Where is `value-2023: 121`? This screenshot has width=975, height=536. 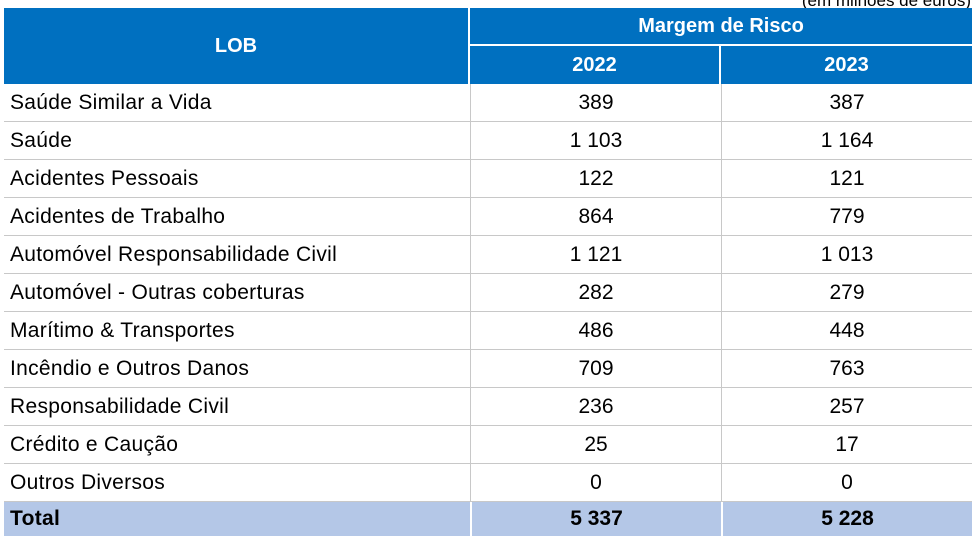 value-2023: 121 is located at coordinates (847, 179).